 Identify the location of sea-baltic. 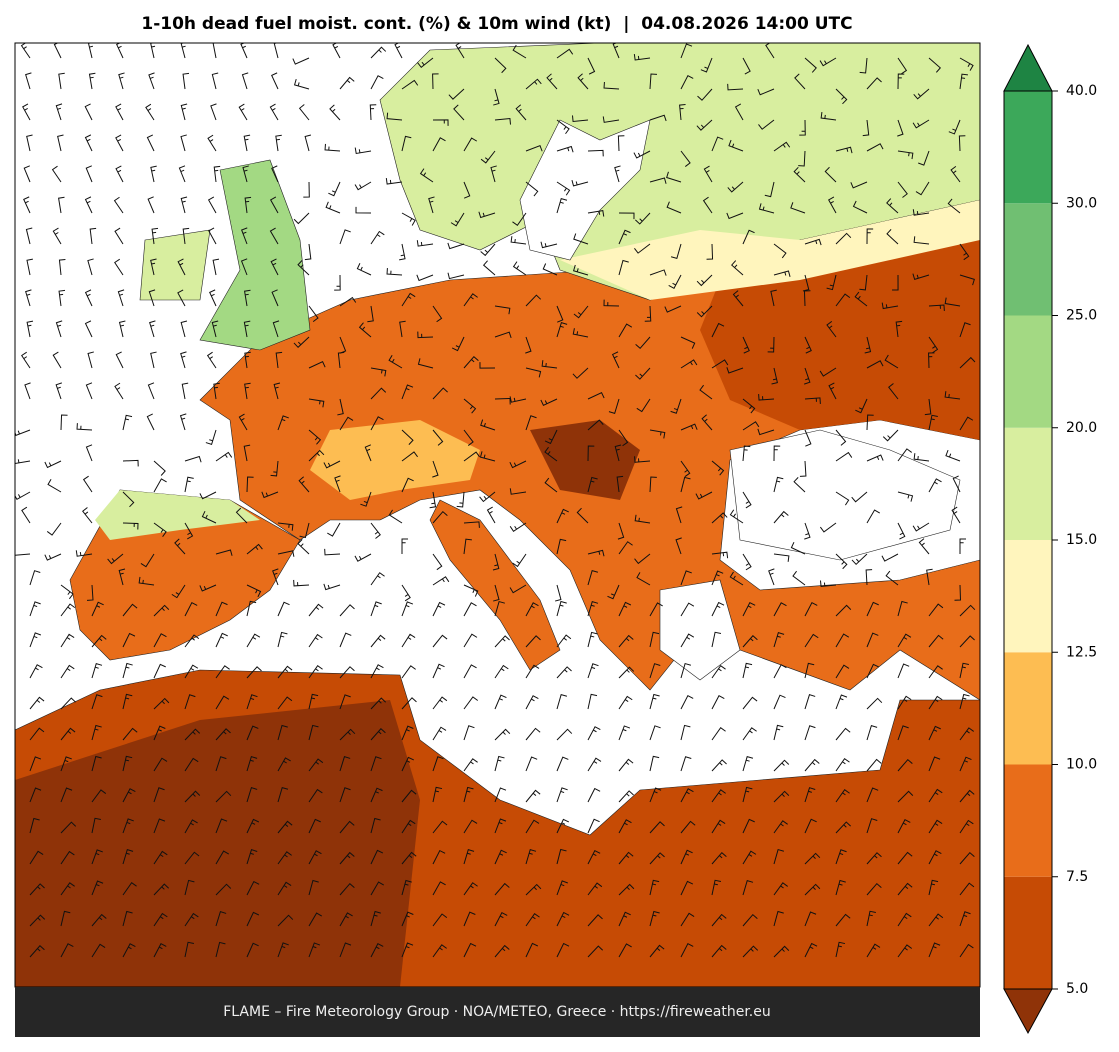
(585, 190).